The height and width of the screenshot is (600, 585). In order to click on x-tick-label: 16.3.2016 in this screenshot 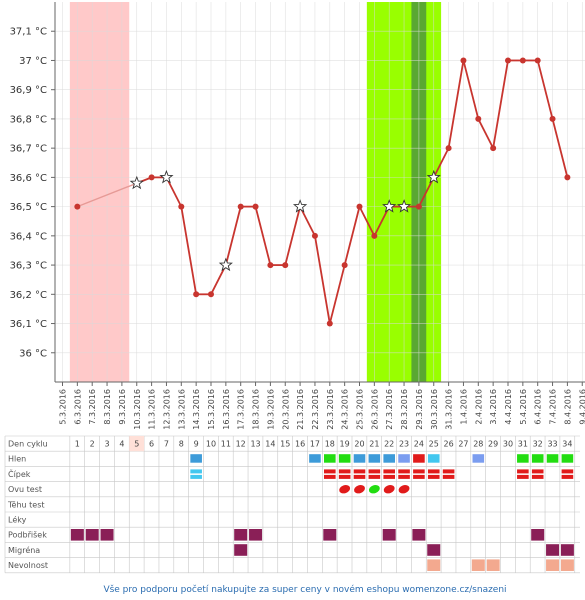, I will do `click(226, 409)`.